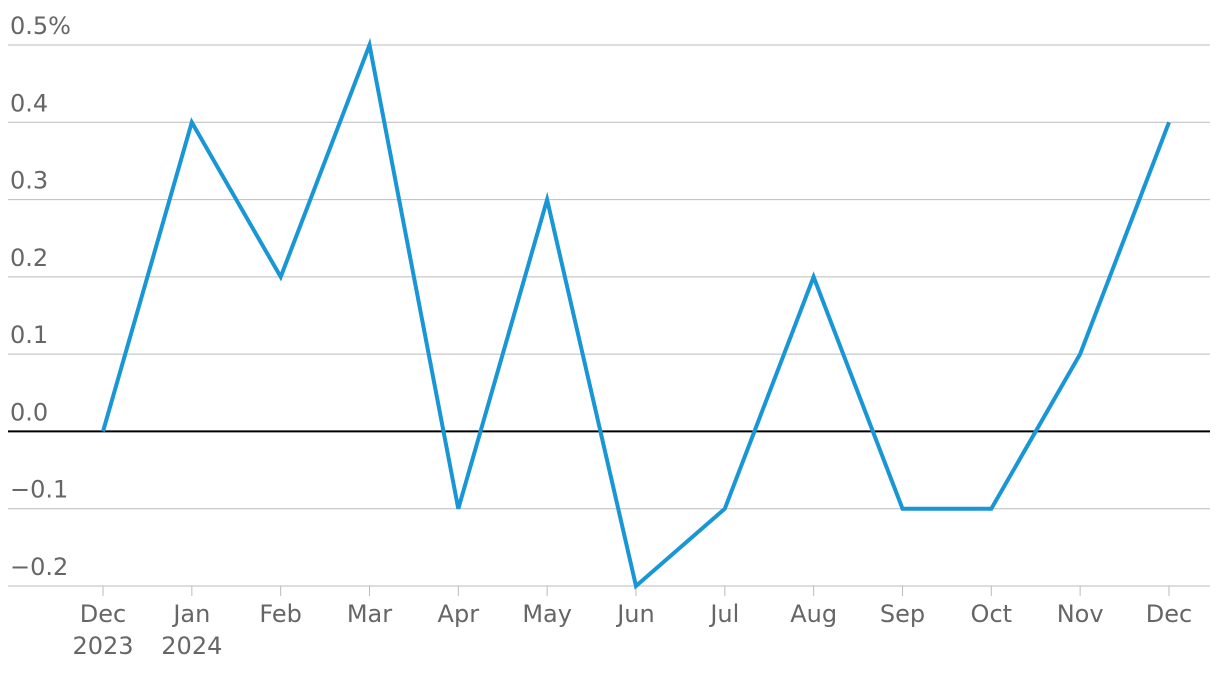  Describe the element at coordinates (1080, 614) in the screenshot. I see `x-tick-label: Nov` at that location.